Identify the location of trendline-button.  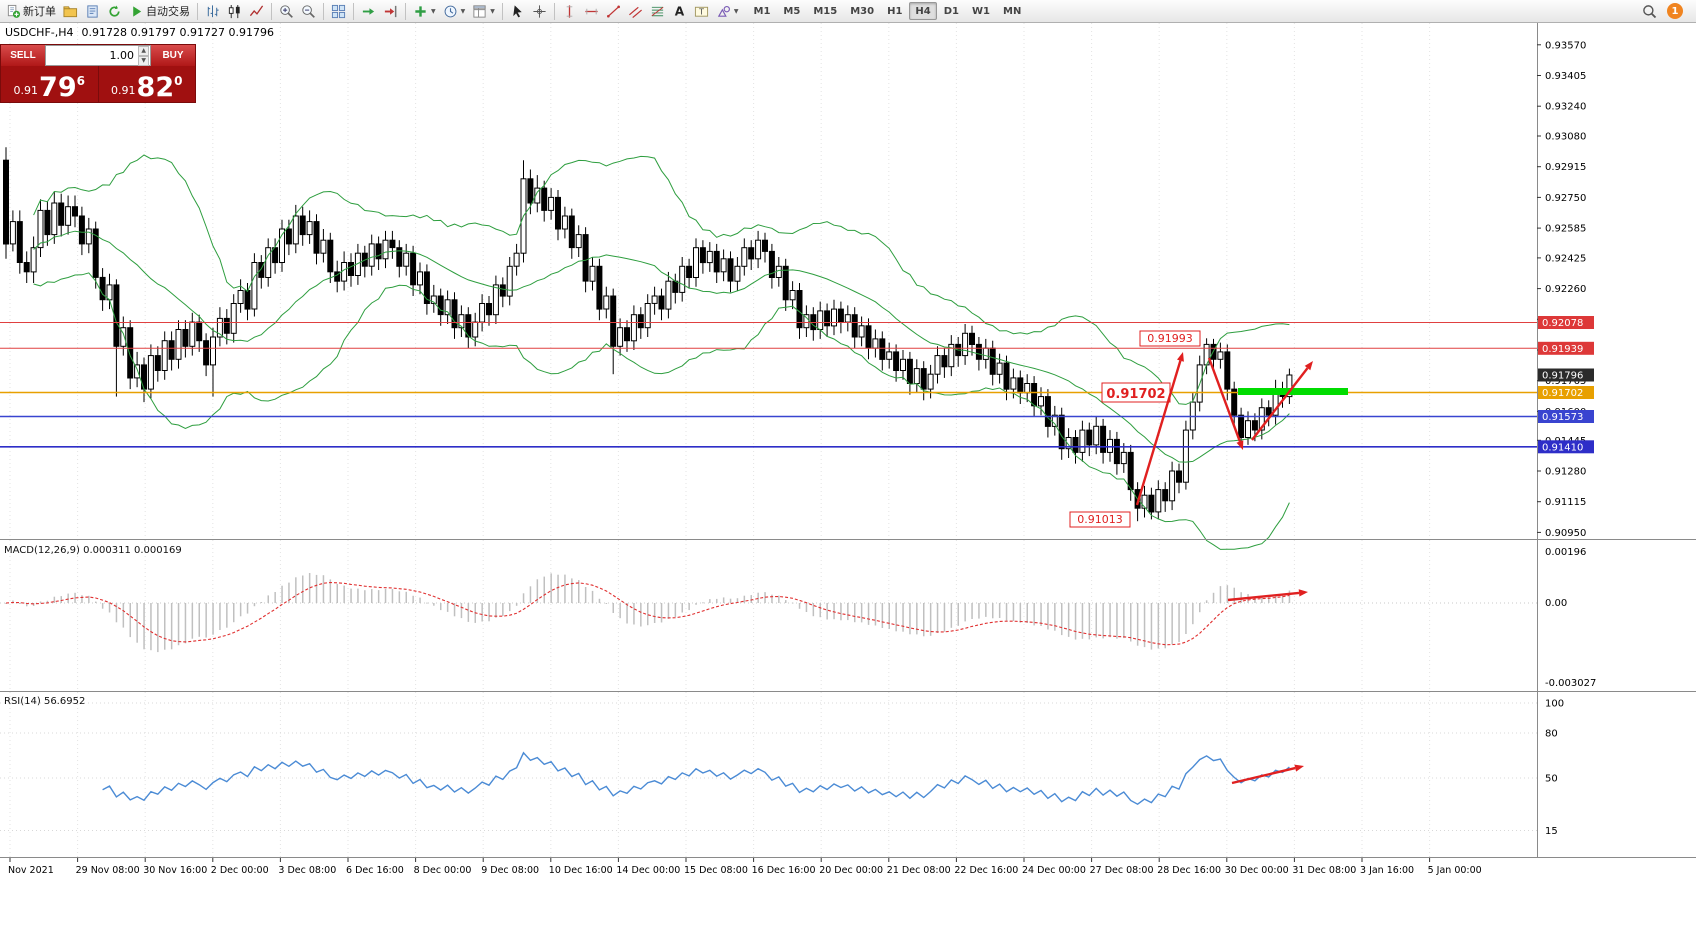
(613, 11).